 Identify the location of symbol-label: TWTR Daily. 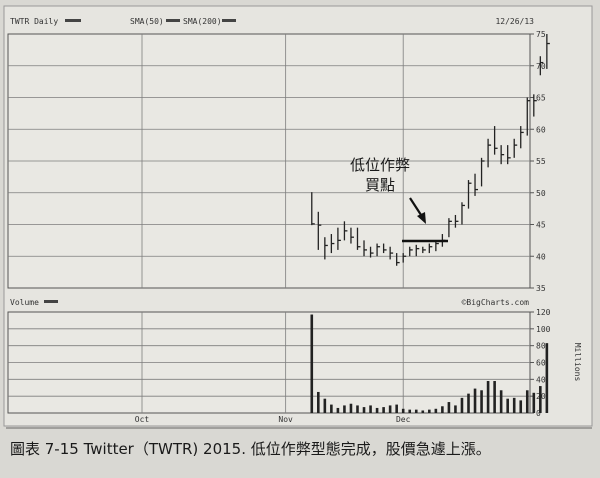
(34, 21).